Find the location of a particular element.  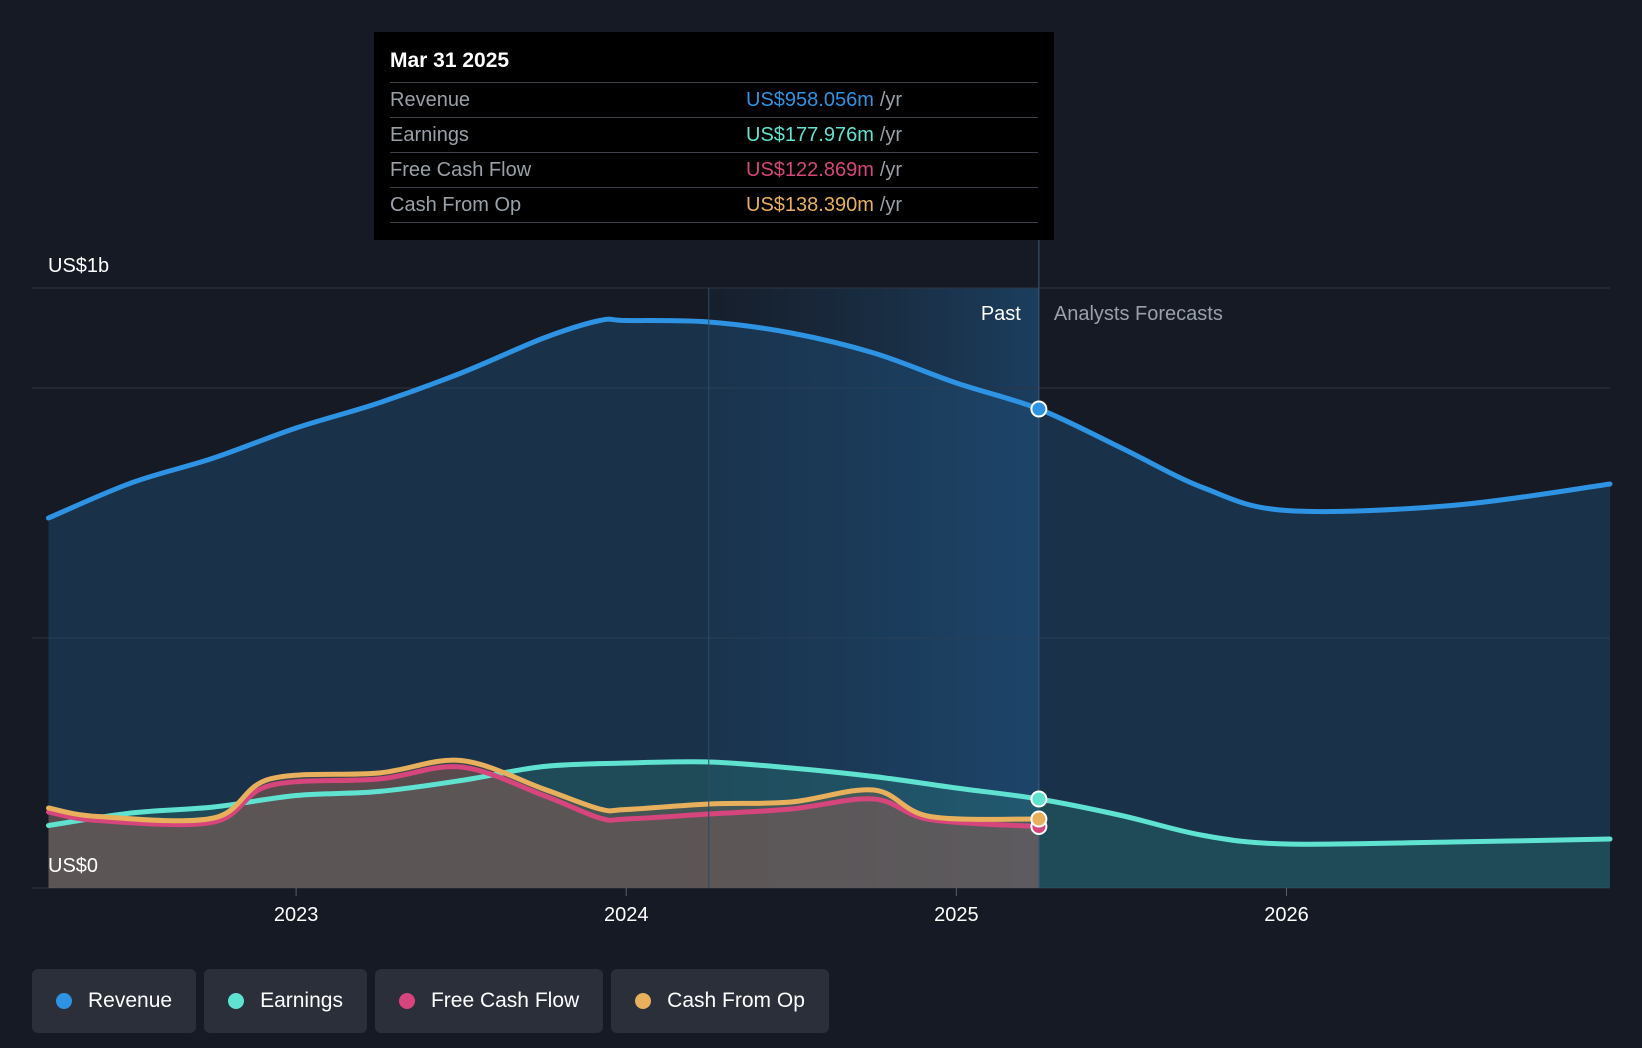

line-free-cash-flow is located at coordinates (544, 796).